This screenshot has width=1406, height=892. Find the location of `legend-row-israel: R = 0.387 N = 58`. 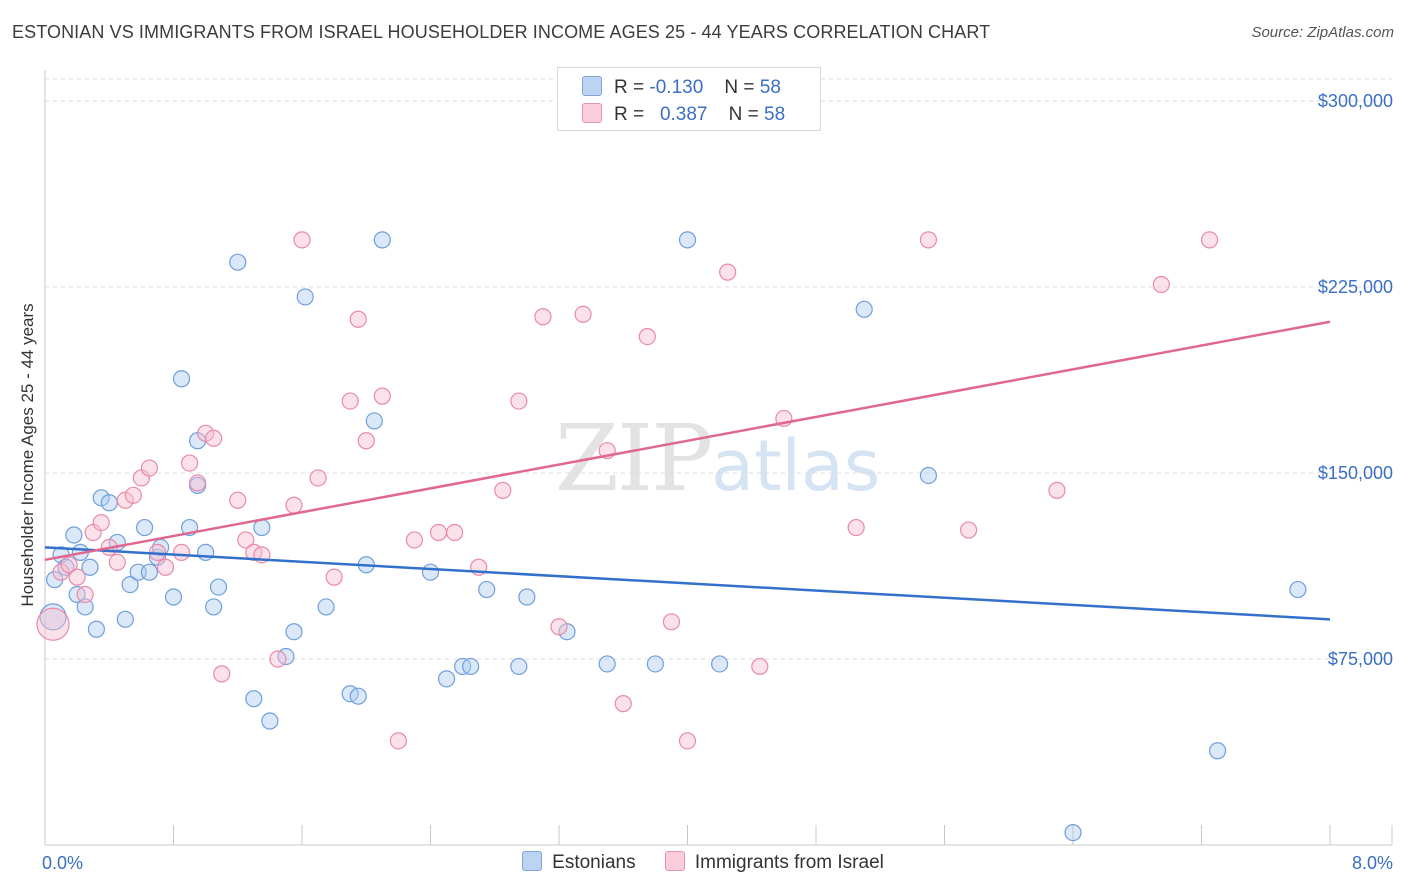

legend-row-israel: R = 0.387 N = 58 is located at coordinates (683, 114).